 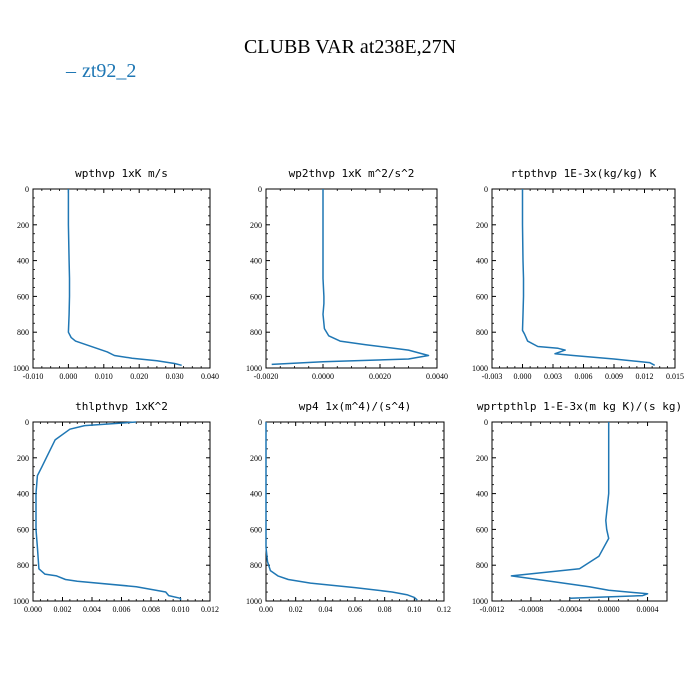 What do you see at coordinates (71, 71) in the screenshot?
I see `legend-line-icon: –` at bounding box center [71, 71].